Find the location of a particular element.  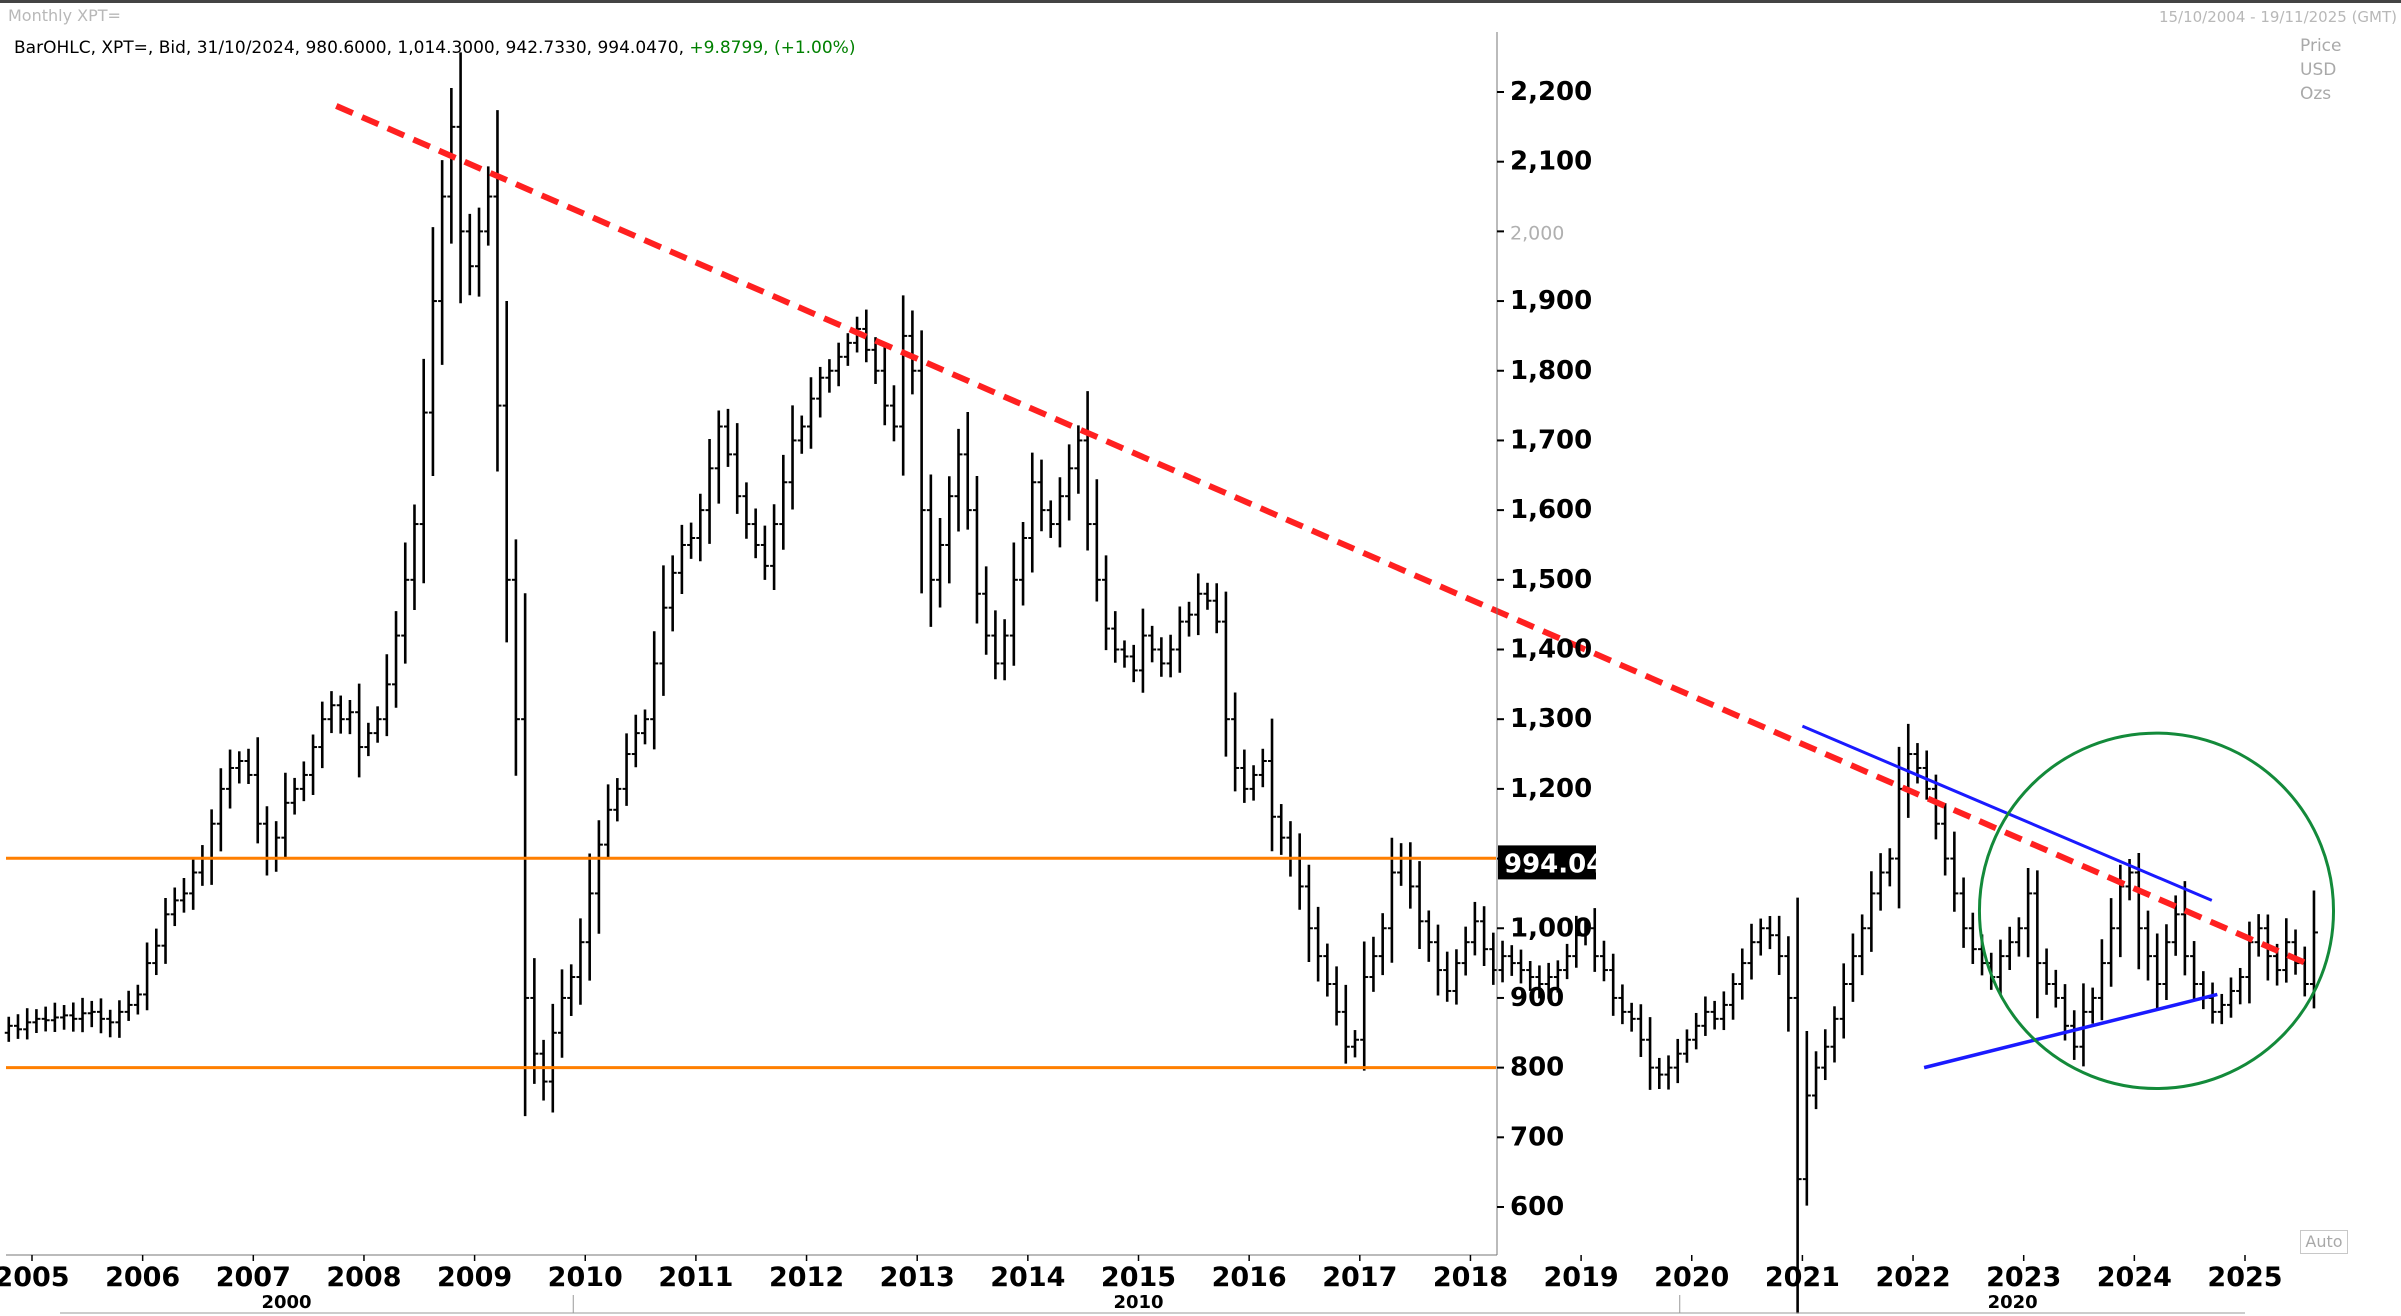

unit-currency: USD is located at coordinates (2318, 70).